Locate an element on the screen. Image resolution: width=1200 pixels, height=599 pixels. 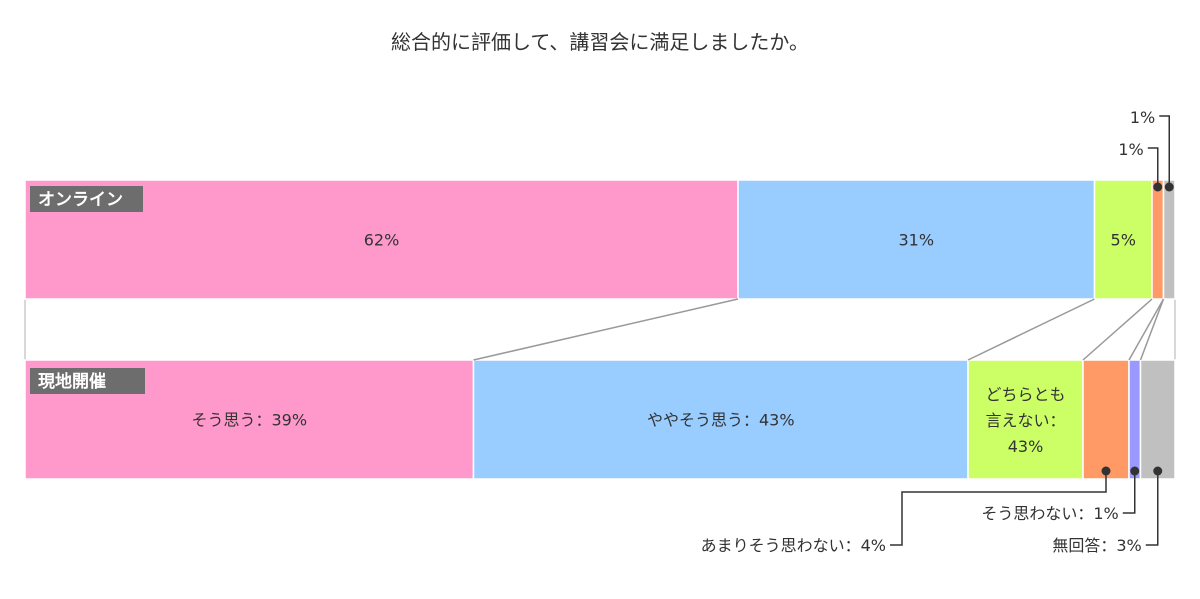
data-label: 言えない： is located at coordinates (1025, 420).